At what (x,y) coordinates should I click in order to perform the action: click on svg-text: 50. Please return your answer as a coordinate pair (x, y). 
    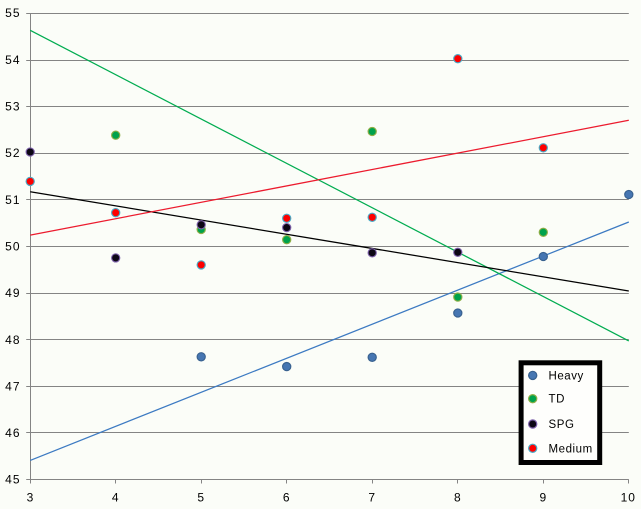
    Looking at the image, I should click on (12, 246).